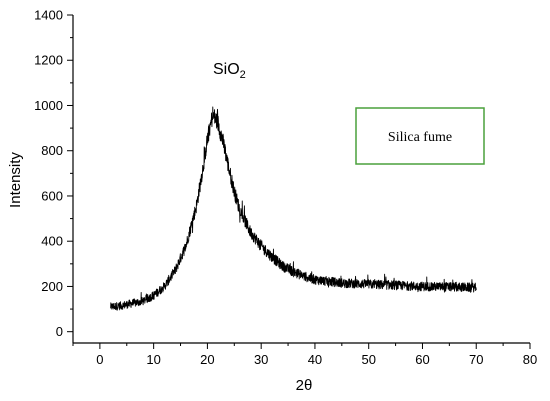 The width and height of the screenshot is (550, 401). I want to click on y-tick-label: 1400, so click(48, 15).